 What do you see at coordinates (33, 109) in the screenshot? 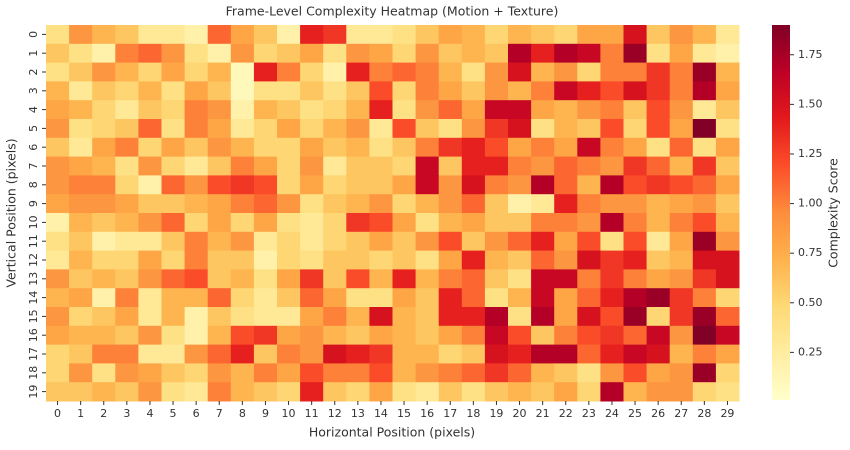
I see `y-tick-label: 4` at bounding box center [33, 109].